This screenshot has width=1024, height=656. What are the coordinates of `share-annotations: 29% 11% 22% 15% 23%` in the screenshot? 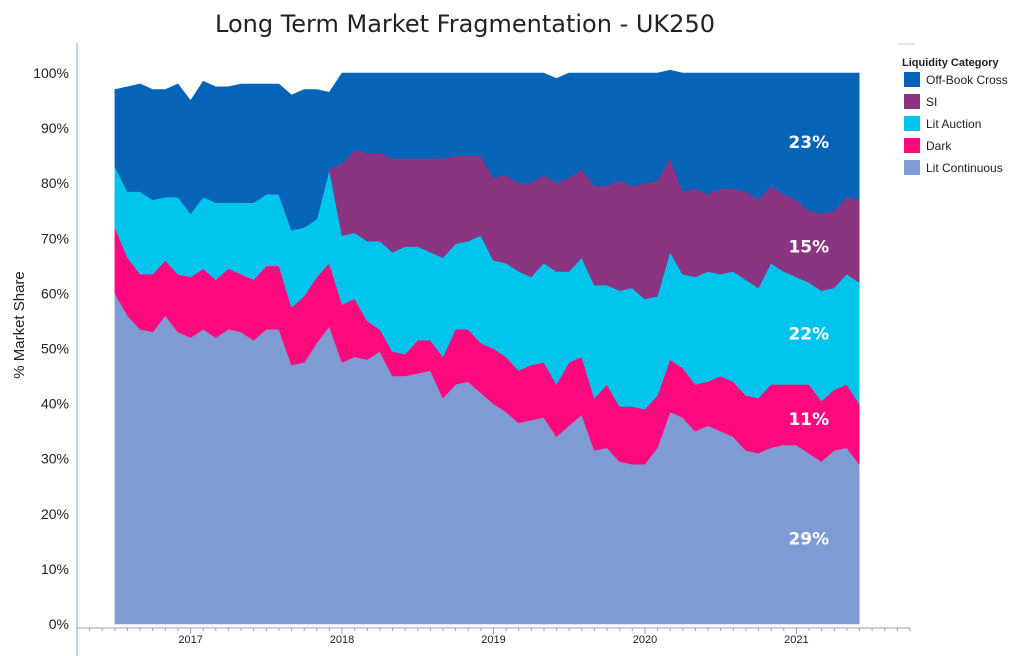 It's located at (808, 341).